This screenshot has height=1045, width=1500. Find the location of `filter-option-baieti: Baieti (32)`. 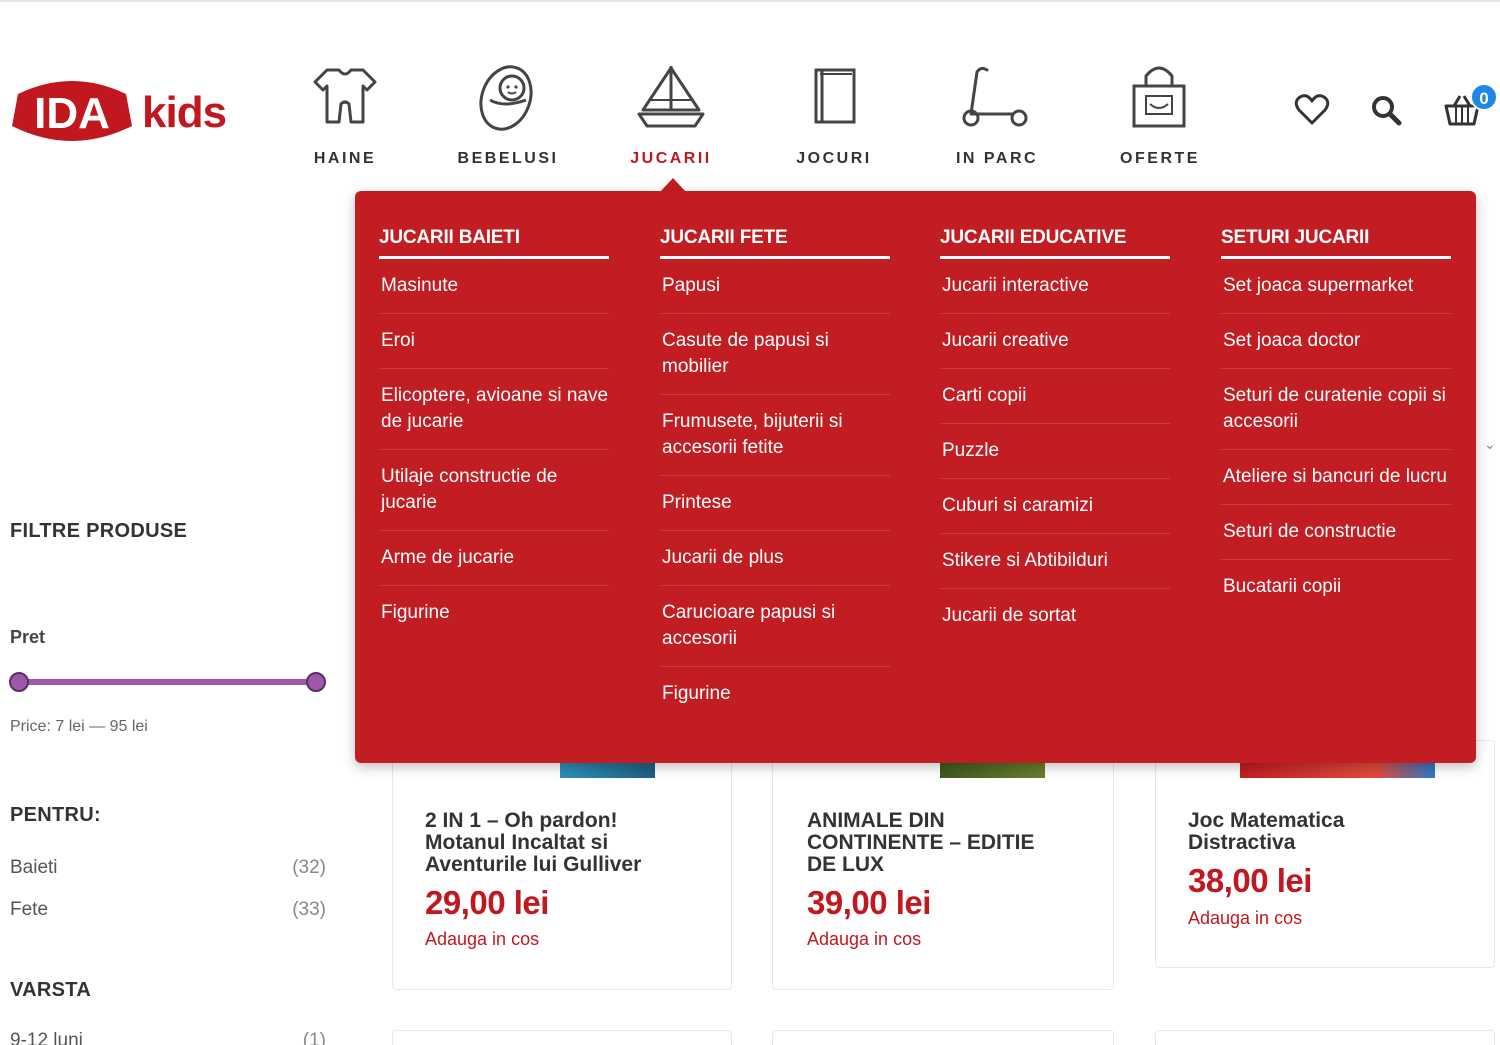

filter-option-baieti: Baieti (32) is located at coordinates (168, 868).